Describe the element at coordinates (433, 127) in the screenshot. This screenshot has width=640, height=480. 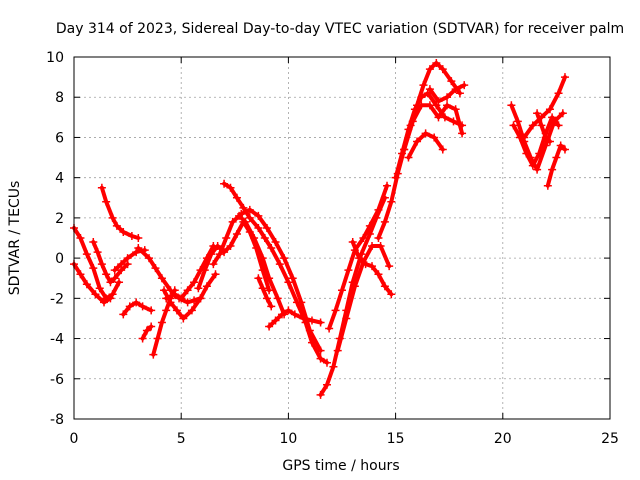
I see `series-trace-x` at that location.